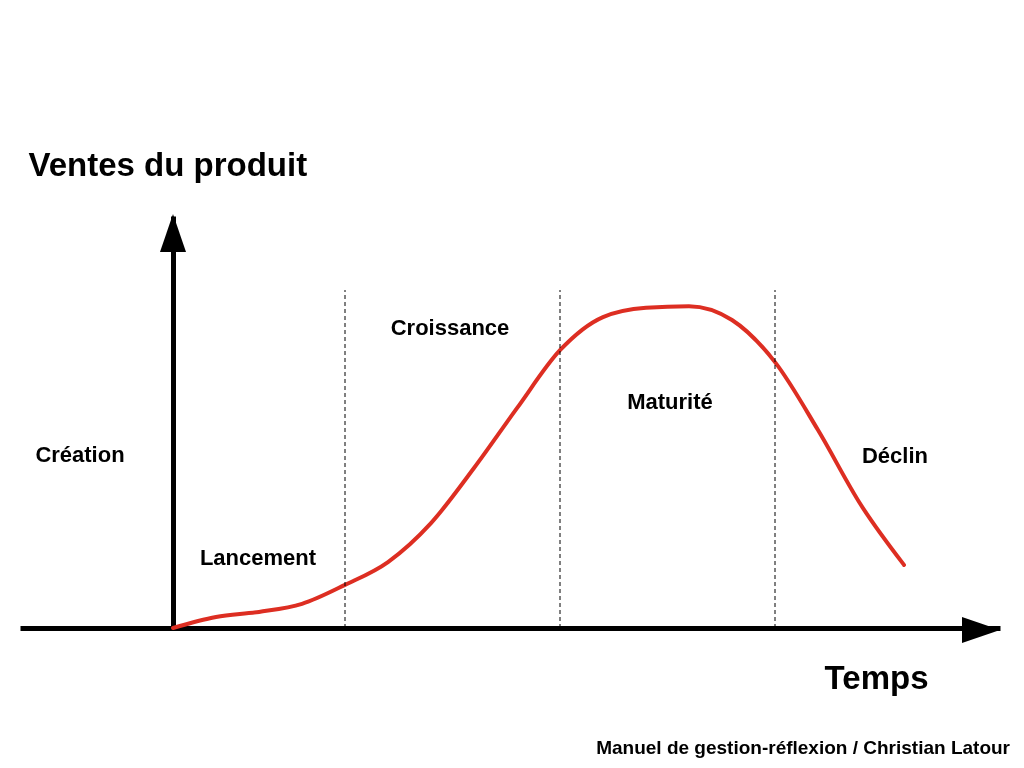 Image resolution: width=1024 pixels, height=768 pixels. What do you see at coordinates (80, 454) in the screenshot?
I see `text: Création` at bounding box center [80, 454].